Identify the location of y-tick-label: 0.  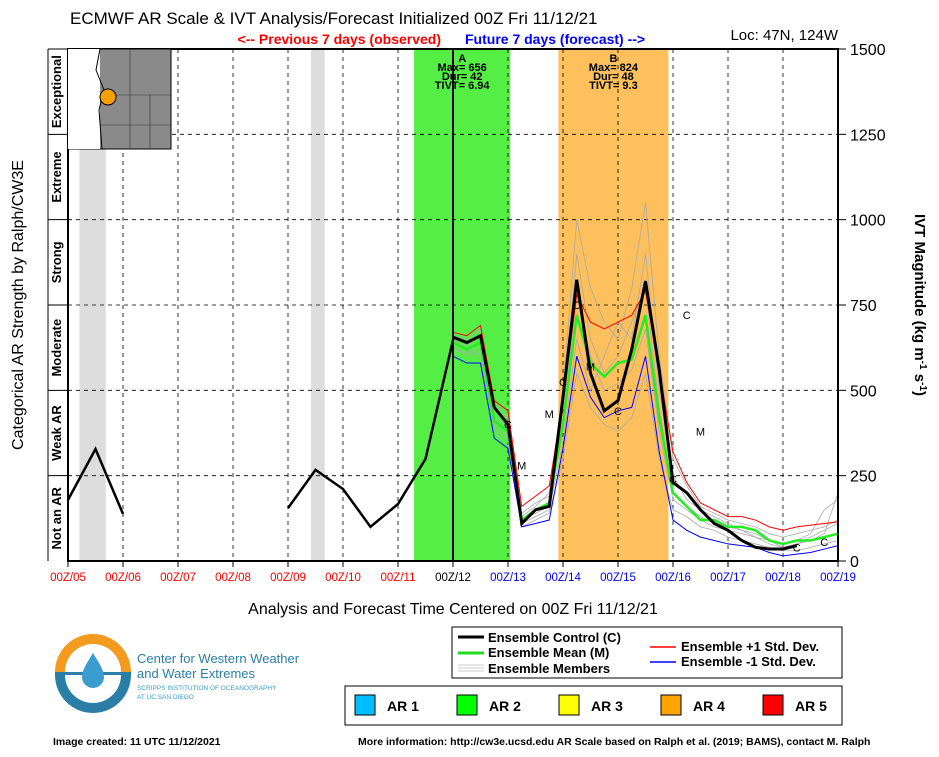
(854, 562).